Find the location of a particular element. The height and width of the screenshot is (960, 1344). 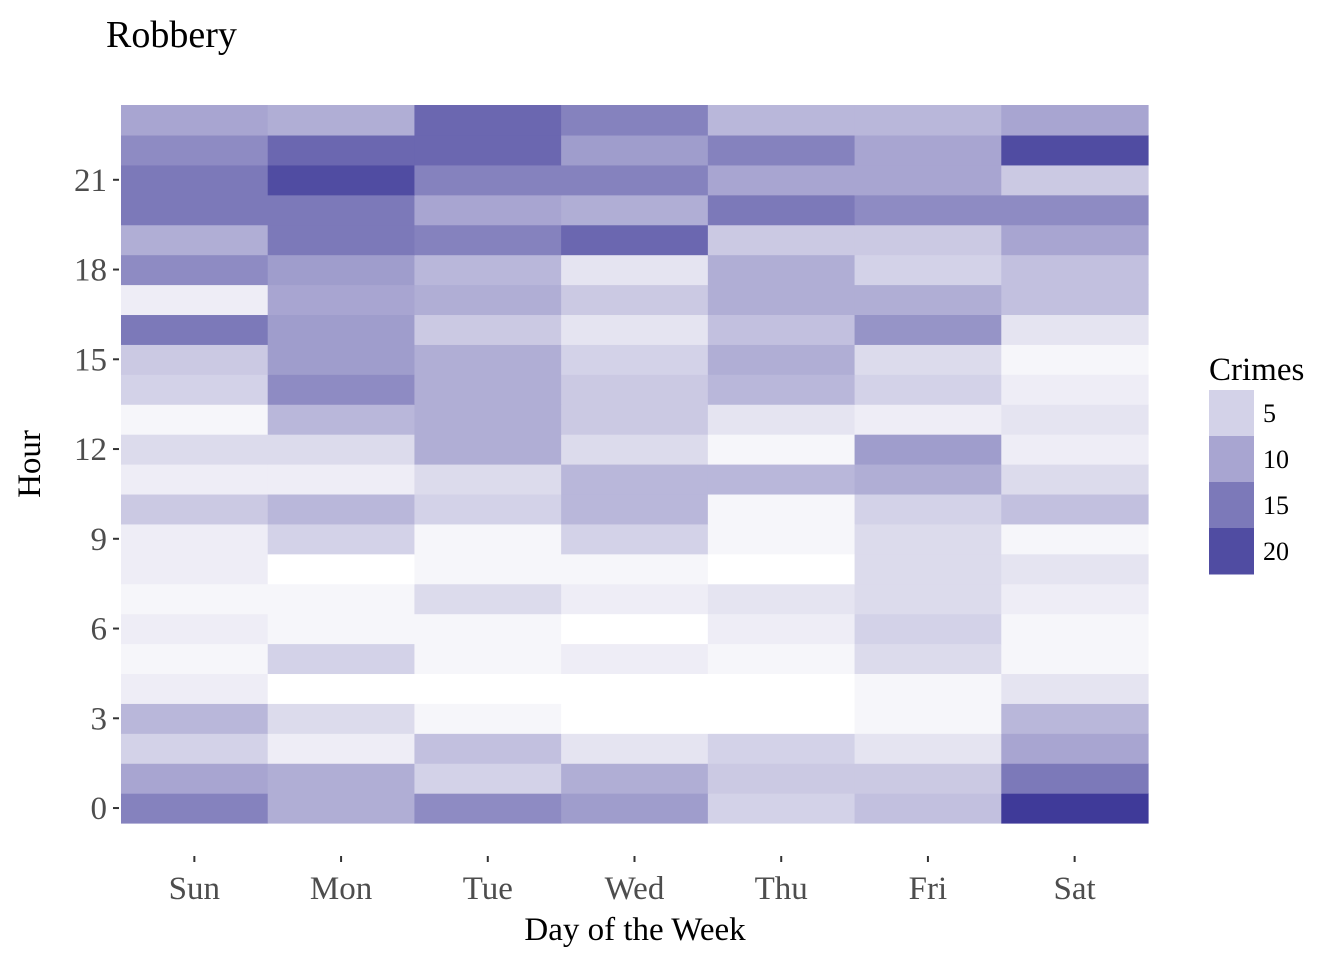

legend-title: Crimes is located at coordinates (1256, 370).